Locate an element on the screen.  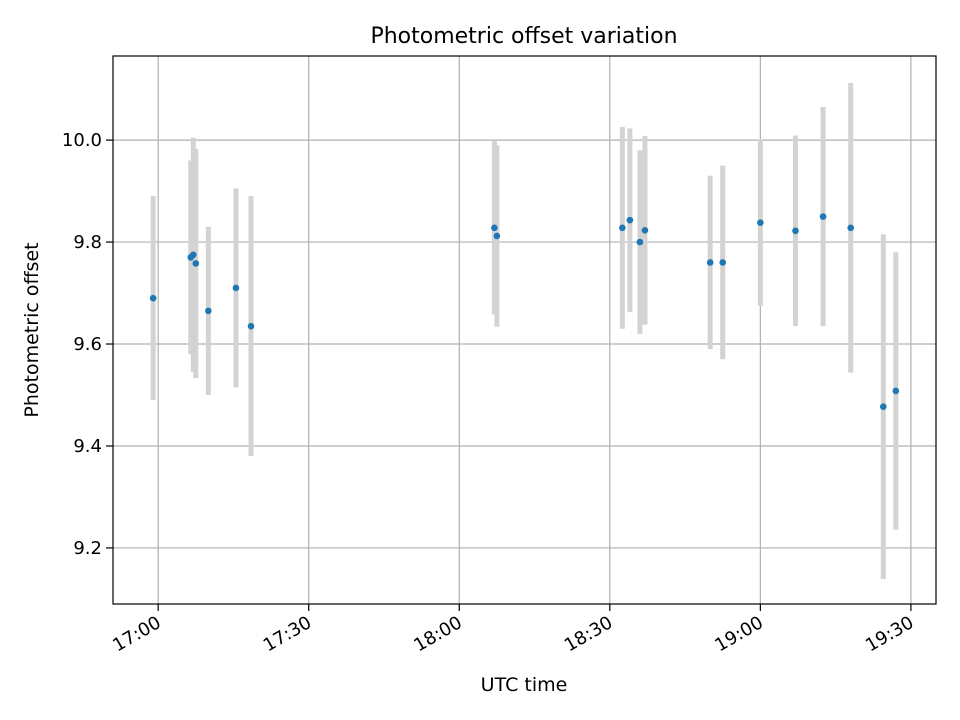
y-axis-ticks: 9.2 9.4 9.6 9.8 10.0 is located at coordinates (87, 344).